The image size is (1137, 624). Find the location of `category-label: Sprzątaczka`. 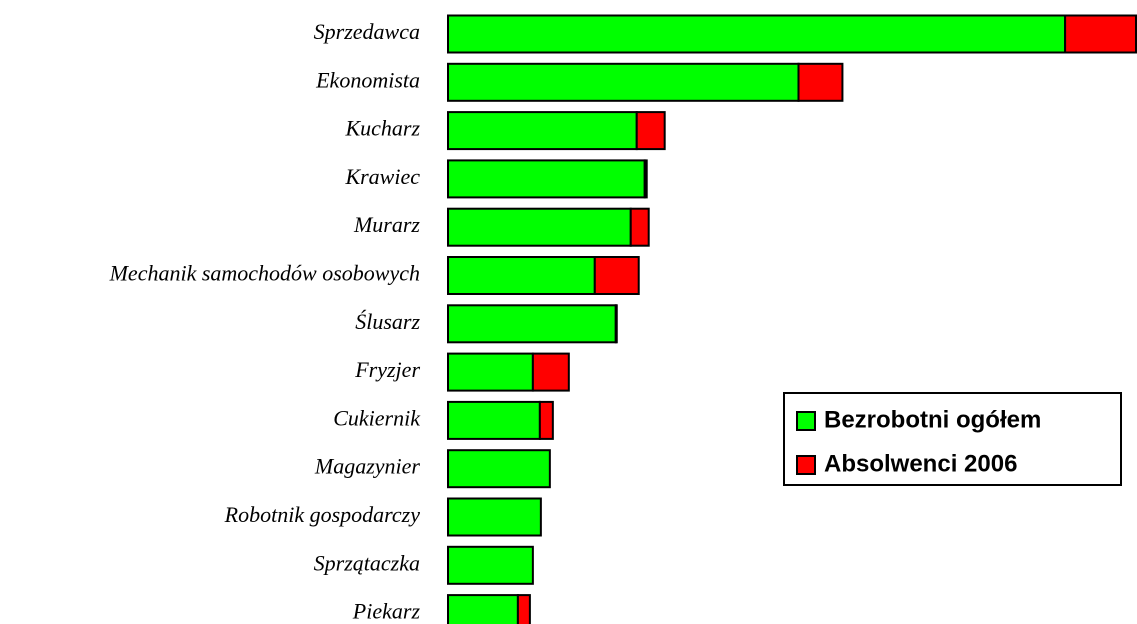

category-label: Sprzątaczka is located at coordinates (367, 562).